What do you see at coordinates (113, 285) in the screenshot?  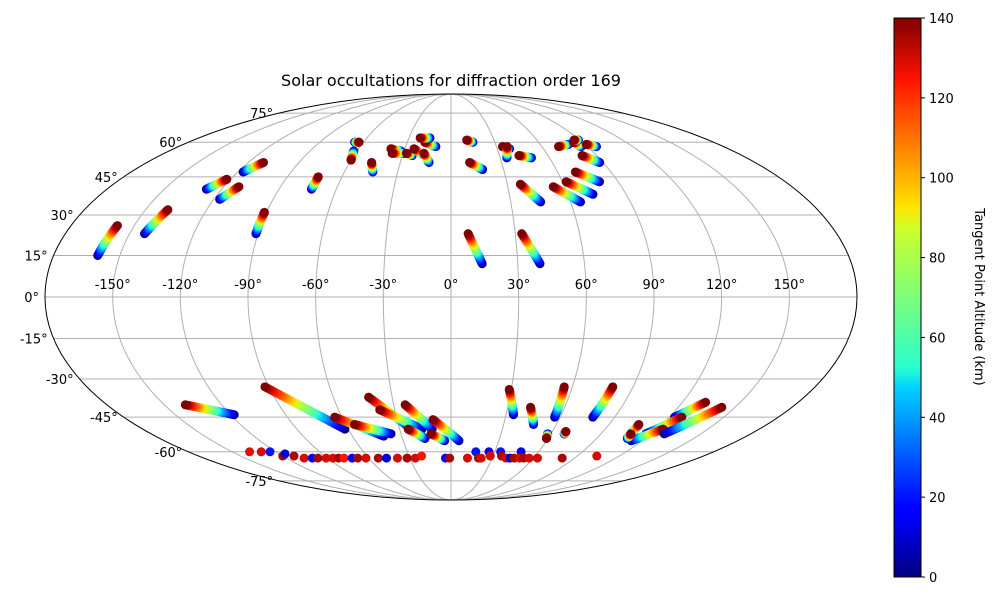 I see `longitude-tick-label: -150°` at bounding box center [113, 285].